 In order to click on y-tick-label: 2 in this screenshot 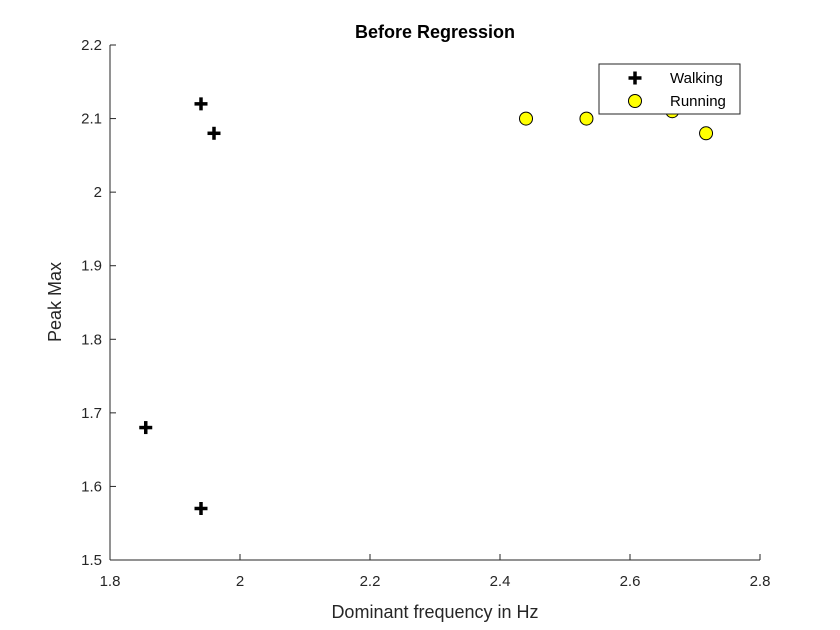, I will do `click(98, 192)`.